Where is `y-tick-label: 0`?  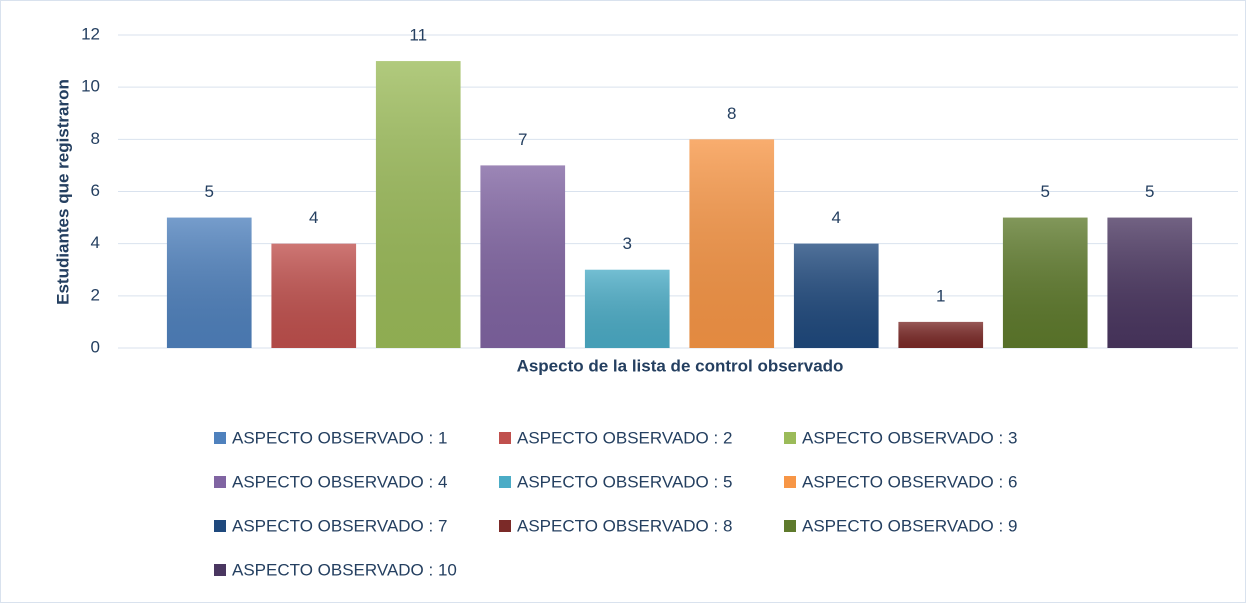 y-tick-label: 0 is located at coordinates (95, 346).